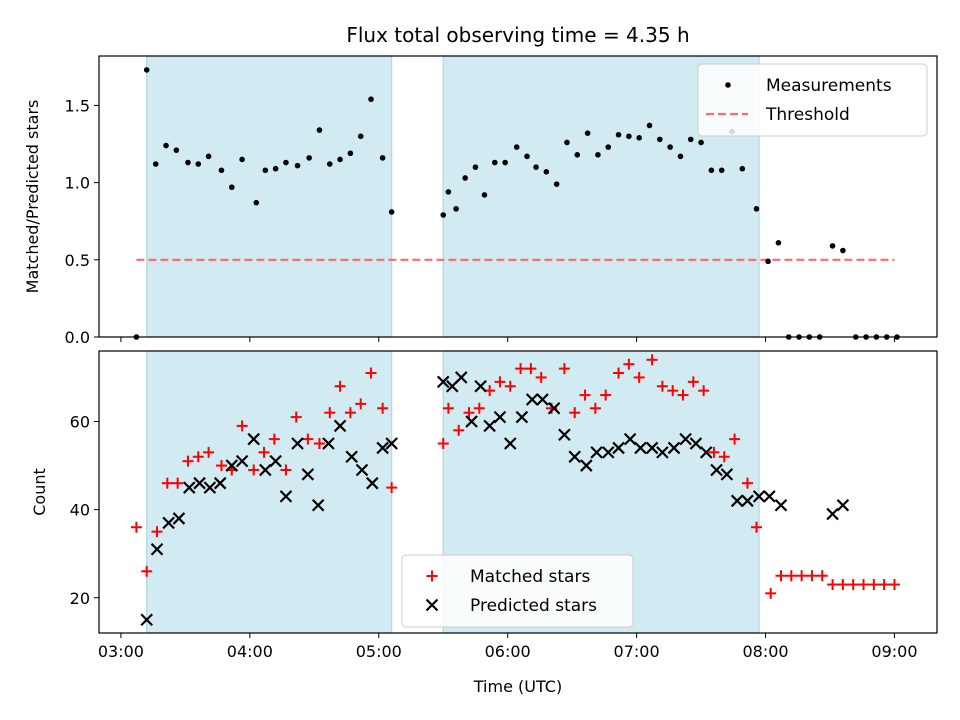 The width and height of the screenshot is (960, 720). Describe the element at coordinates (77, 260) in the screenshot. I see `y-tick-label: 0.5` at that location.